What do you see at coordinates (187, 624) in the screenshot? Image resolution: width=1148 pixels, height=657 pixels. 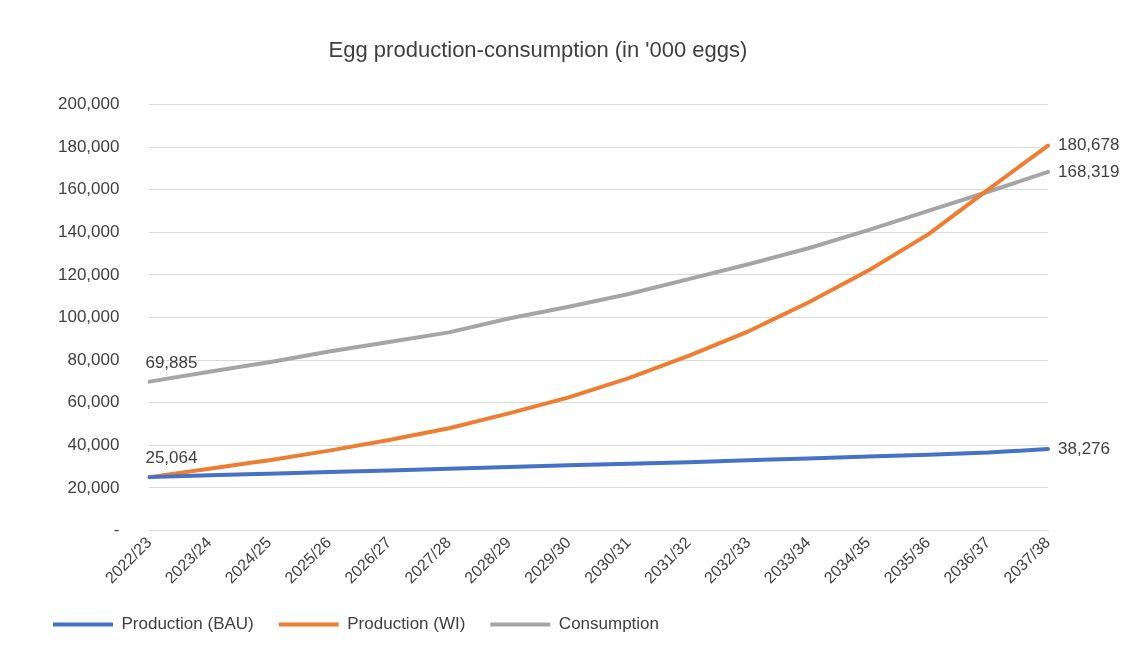 I see `legend-label: Production (BAU)` at bounding box center [187, 624].